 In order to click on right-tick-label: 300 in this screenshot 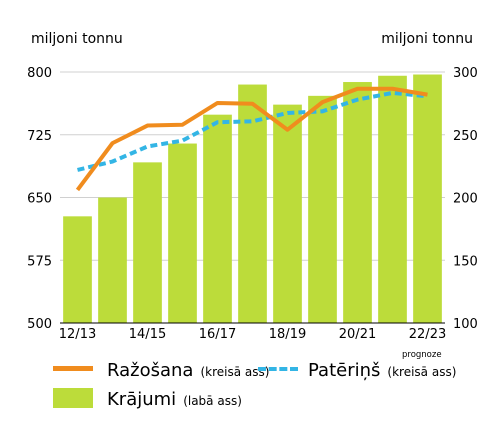, I will do `click(465, 73)`.